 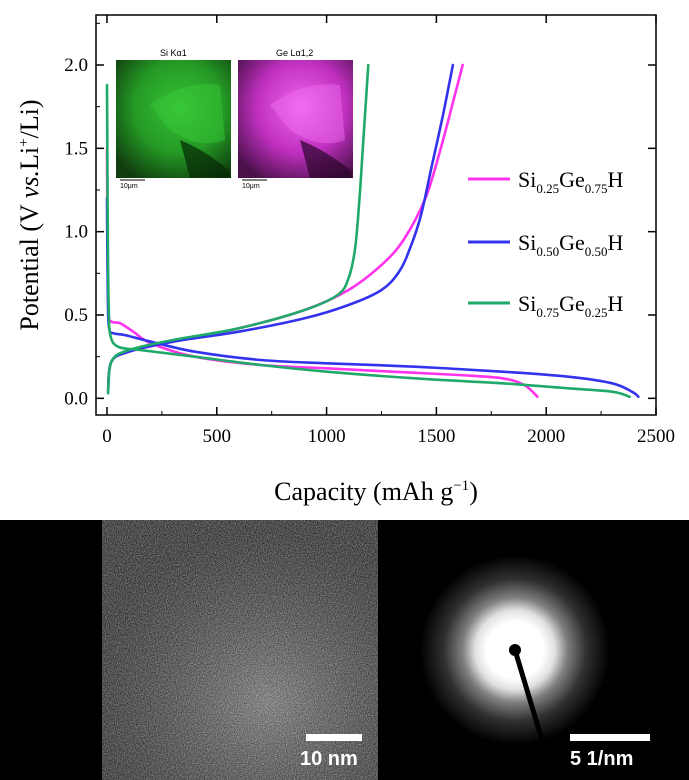 I want to click on saed-pattern, so click(x=522, y=650).